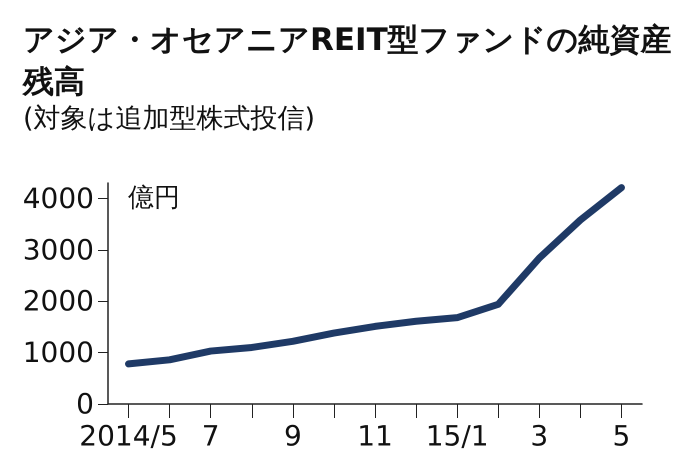 The height and width of the screenshot is (462, 680). I want to click on y-tick-label: 0, so click(85, 404).